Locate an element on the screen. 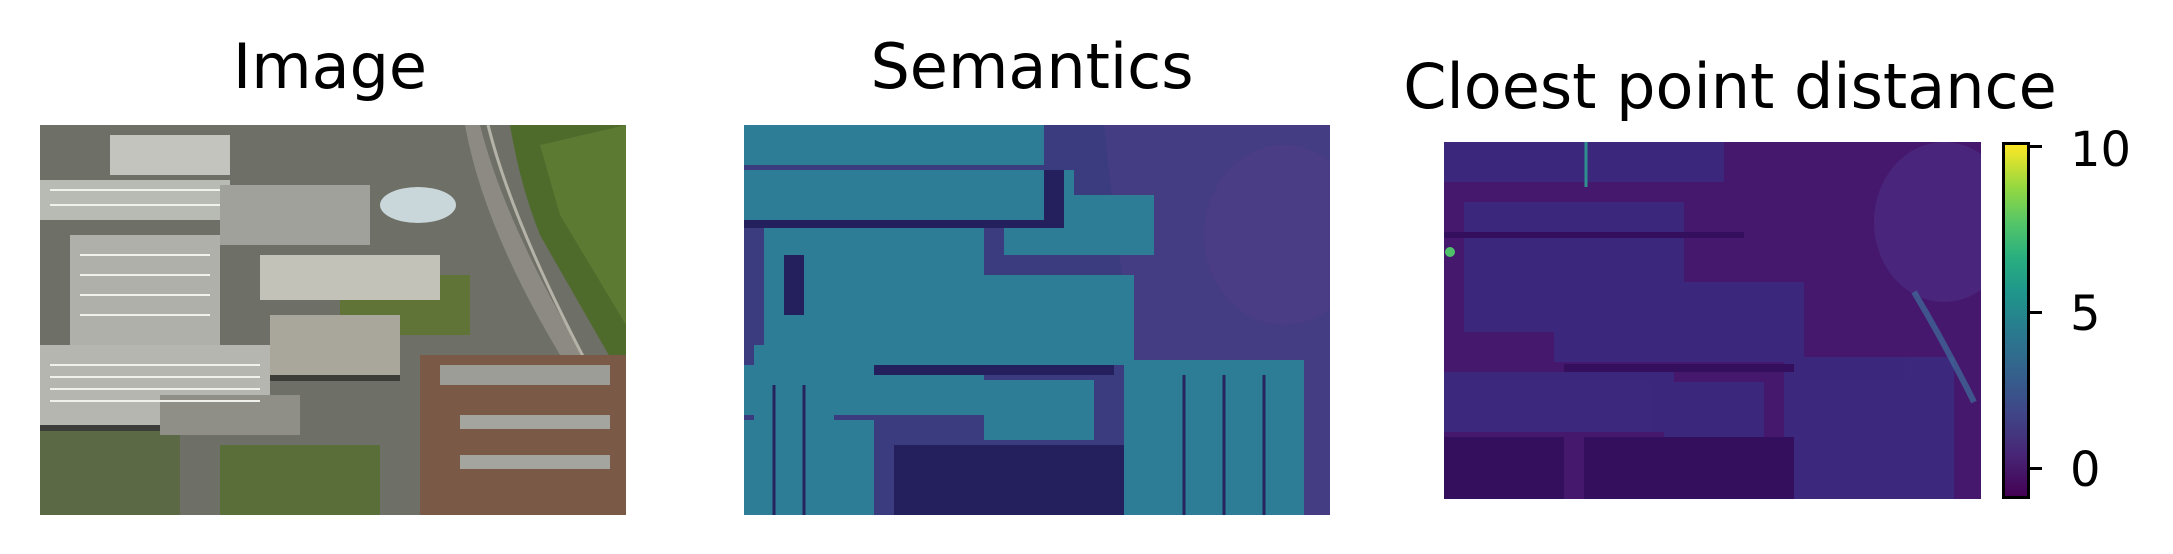 The width and height of the screenshot is (2173, 554). colorbar-label-5: 5 is located at coordinates (2085, 314).